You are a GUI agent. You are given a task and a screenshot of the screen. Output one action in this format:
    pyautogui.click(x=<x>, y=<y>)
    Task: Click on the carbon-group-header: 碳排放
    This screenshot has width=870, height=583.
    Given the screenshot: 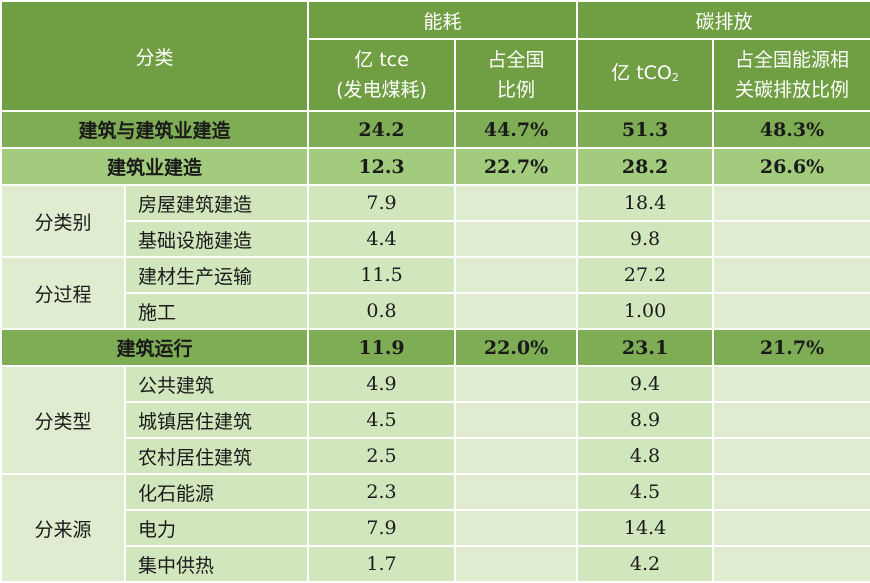 What is the action you would take?
    pyautogui.click(x=723, y=20)
    